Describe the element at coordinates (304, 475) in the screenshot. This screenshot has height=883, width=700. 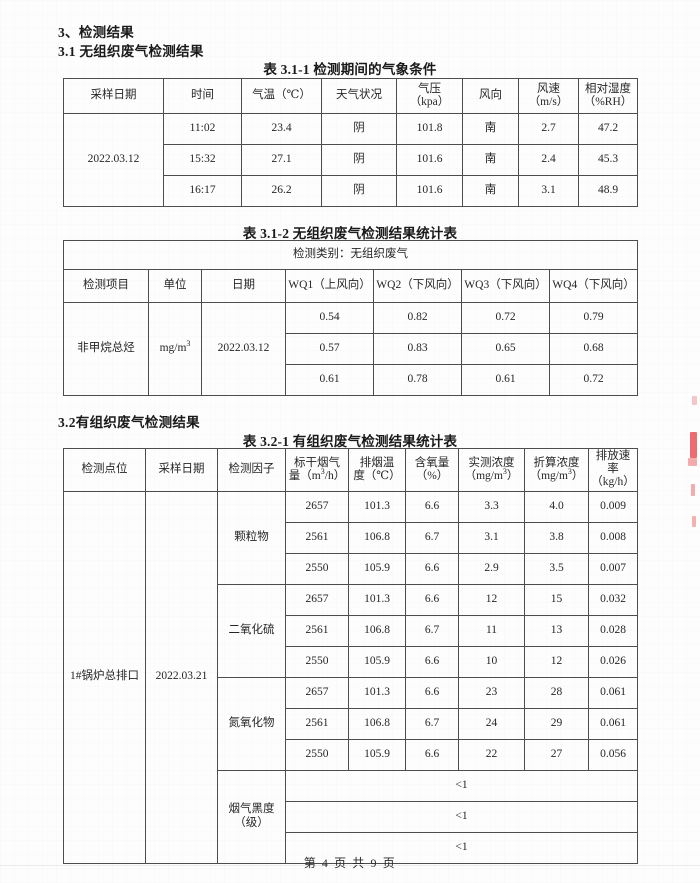
I see `th-dry-flow-pre: 量（m` at that location.